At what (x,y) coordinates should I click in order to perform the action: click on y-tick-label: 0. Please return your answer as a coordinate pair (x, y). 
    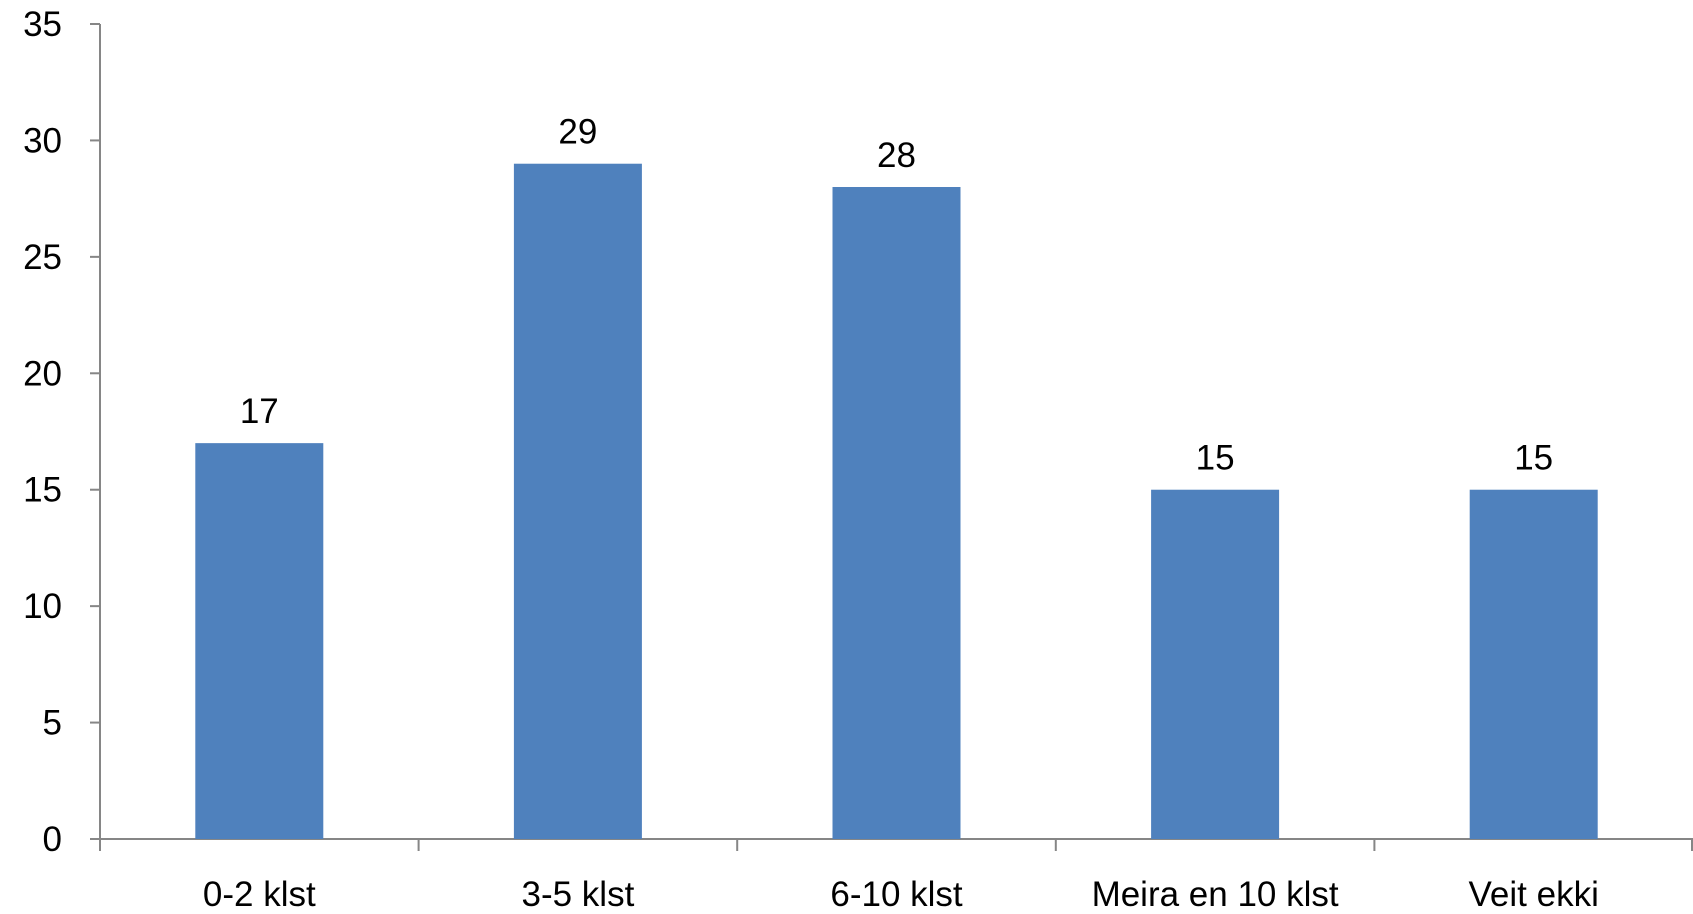
    Looking at the image, I should click on (52, 839).